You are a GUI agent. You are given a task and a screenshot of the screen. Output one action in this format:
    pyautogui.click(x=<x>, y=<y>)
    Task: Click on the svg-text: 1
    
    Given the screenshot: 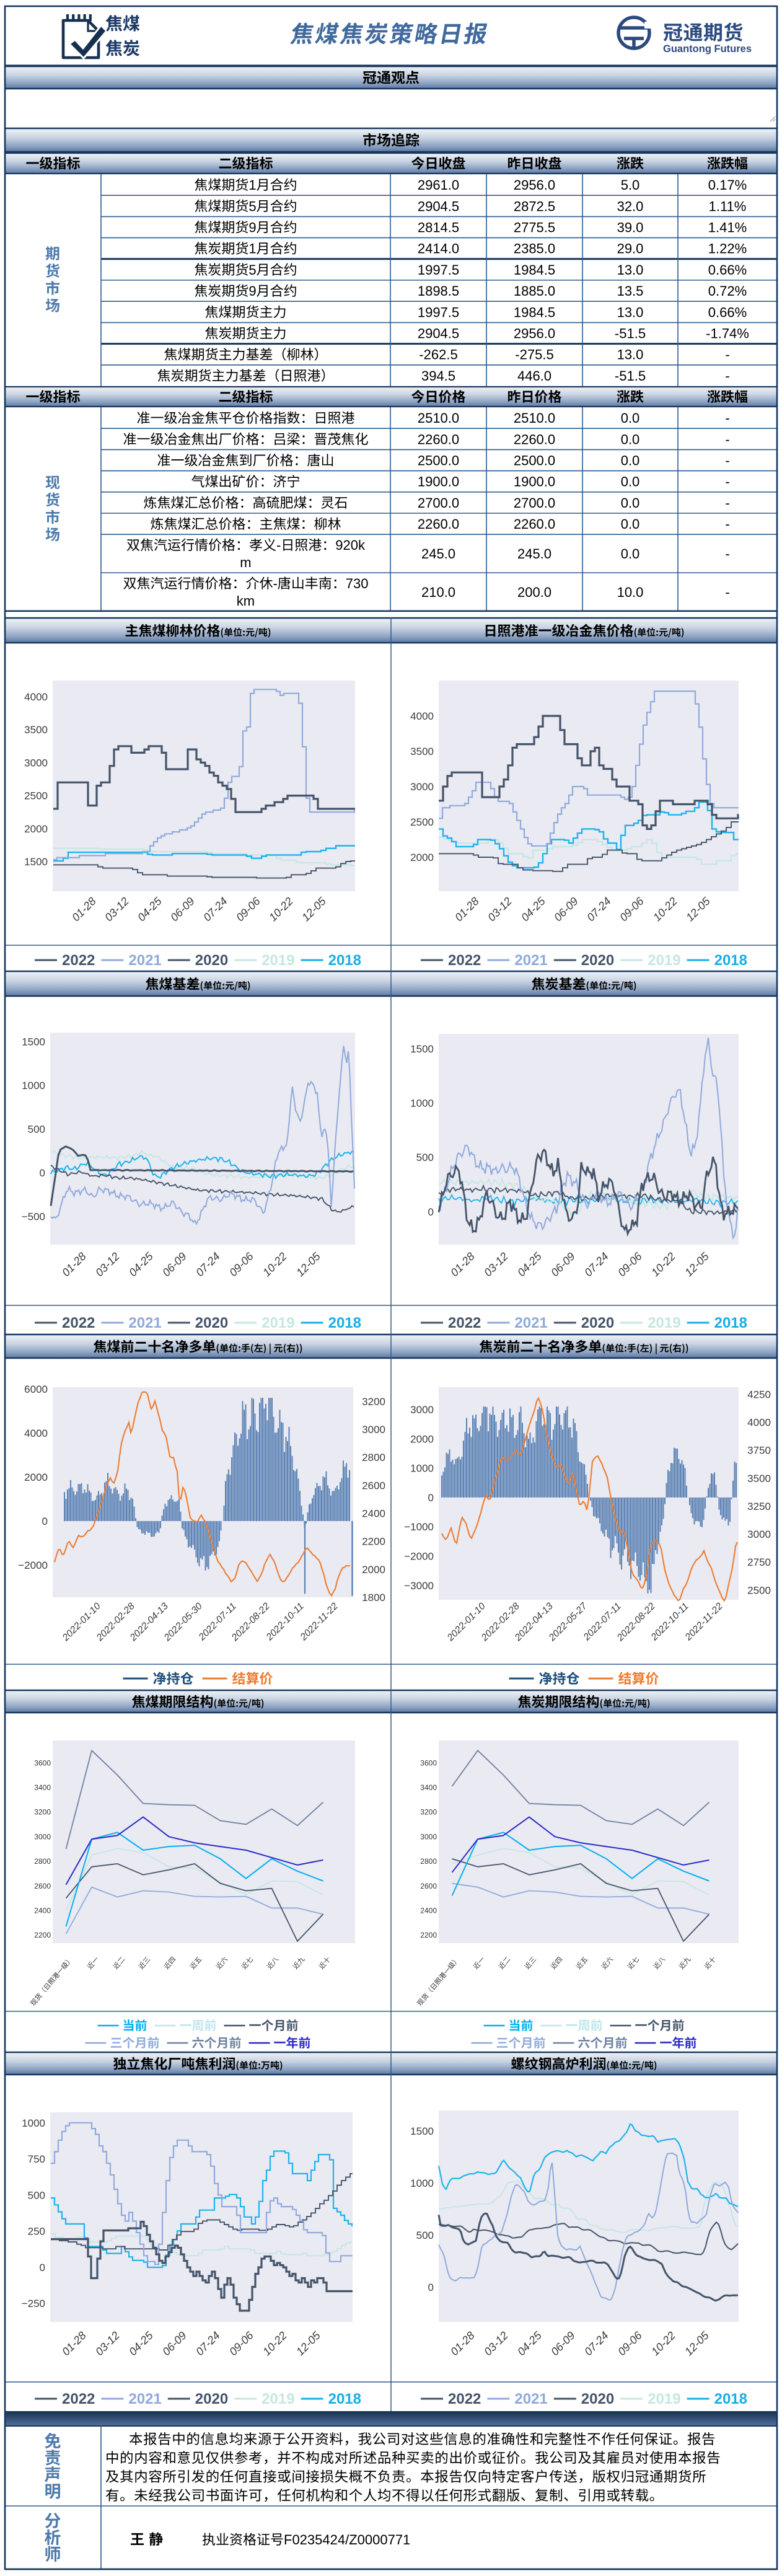 What is the action you would take?
    pyautogui.click(x=252, y=185)
    